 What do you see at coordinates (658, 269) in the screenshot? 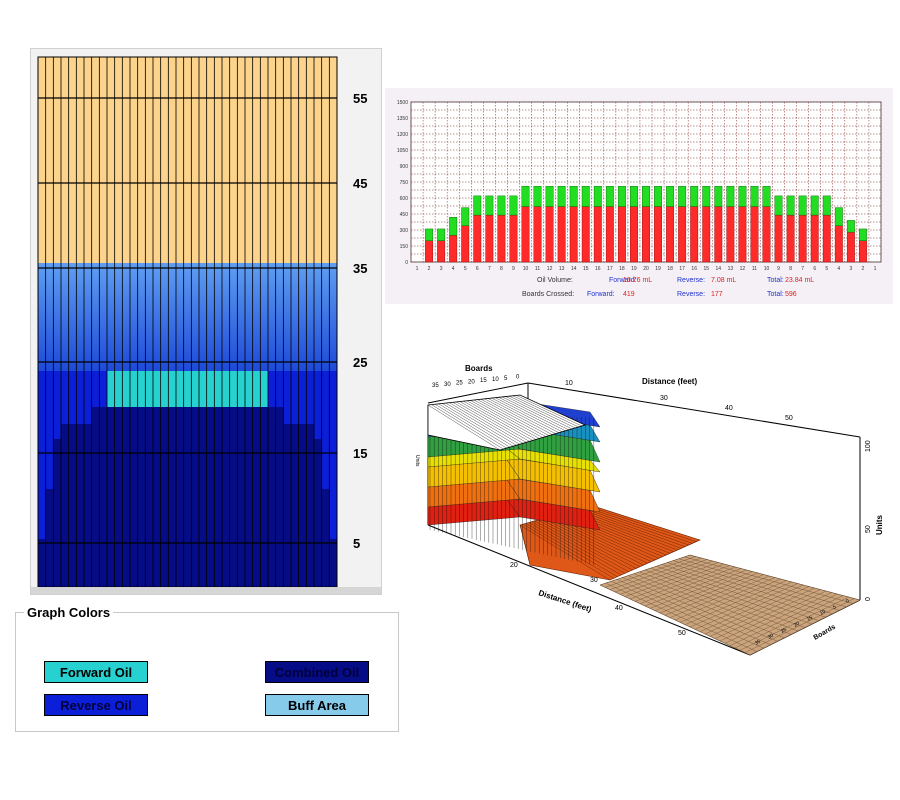
I see `bar-x-tick-label: 19` at bounding box center [658, 269].